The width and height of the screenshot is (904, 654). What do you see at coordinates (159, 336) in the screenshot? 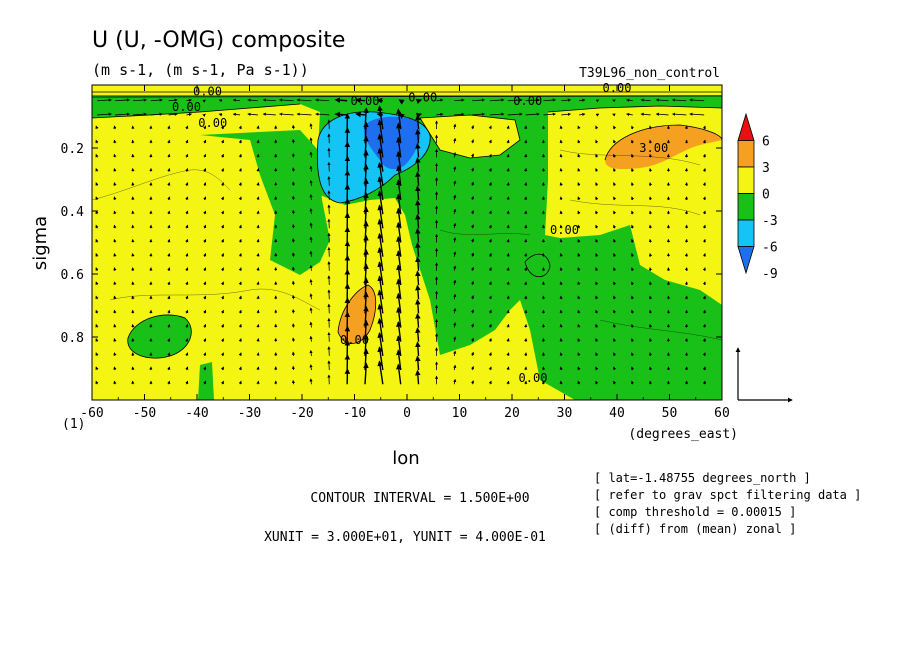
I see `region-negative-blob-sw` at bounding box center [159, 336].